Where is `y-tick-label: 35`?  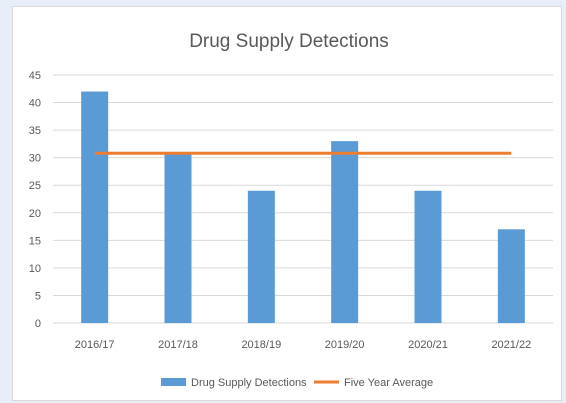 y-tick-label: 35 is located at coordinates (35, 131).